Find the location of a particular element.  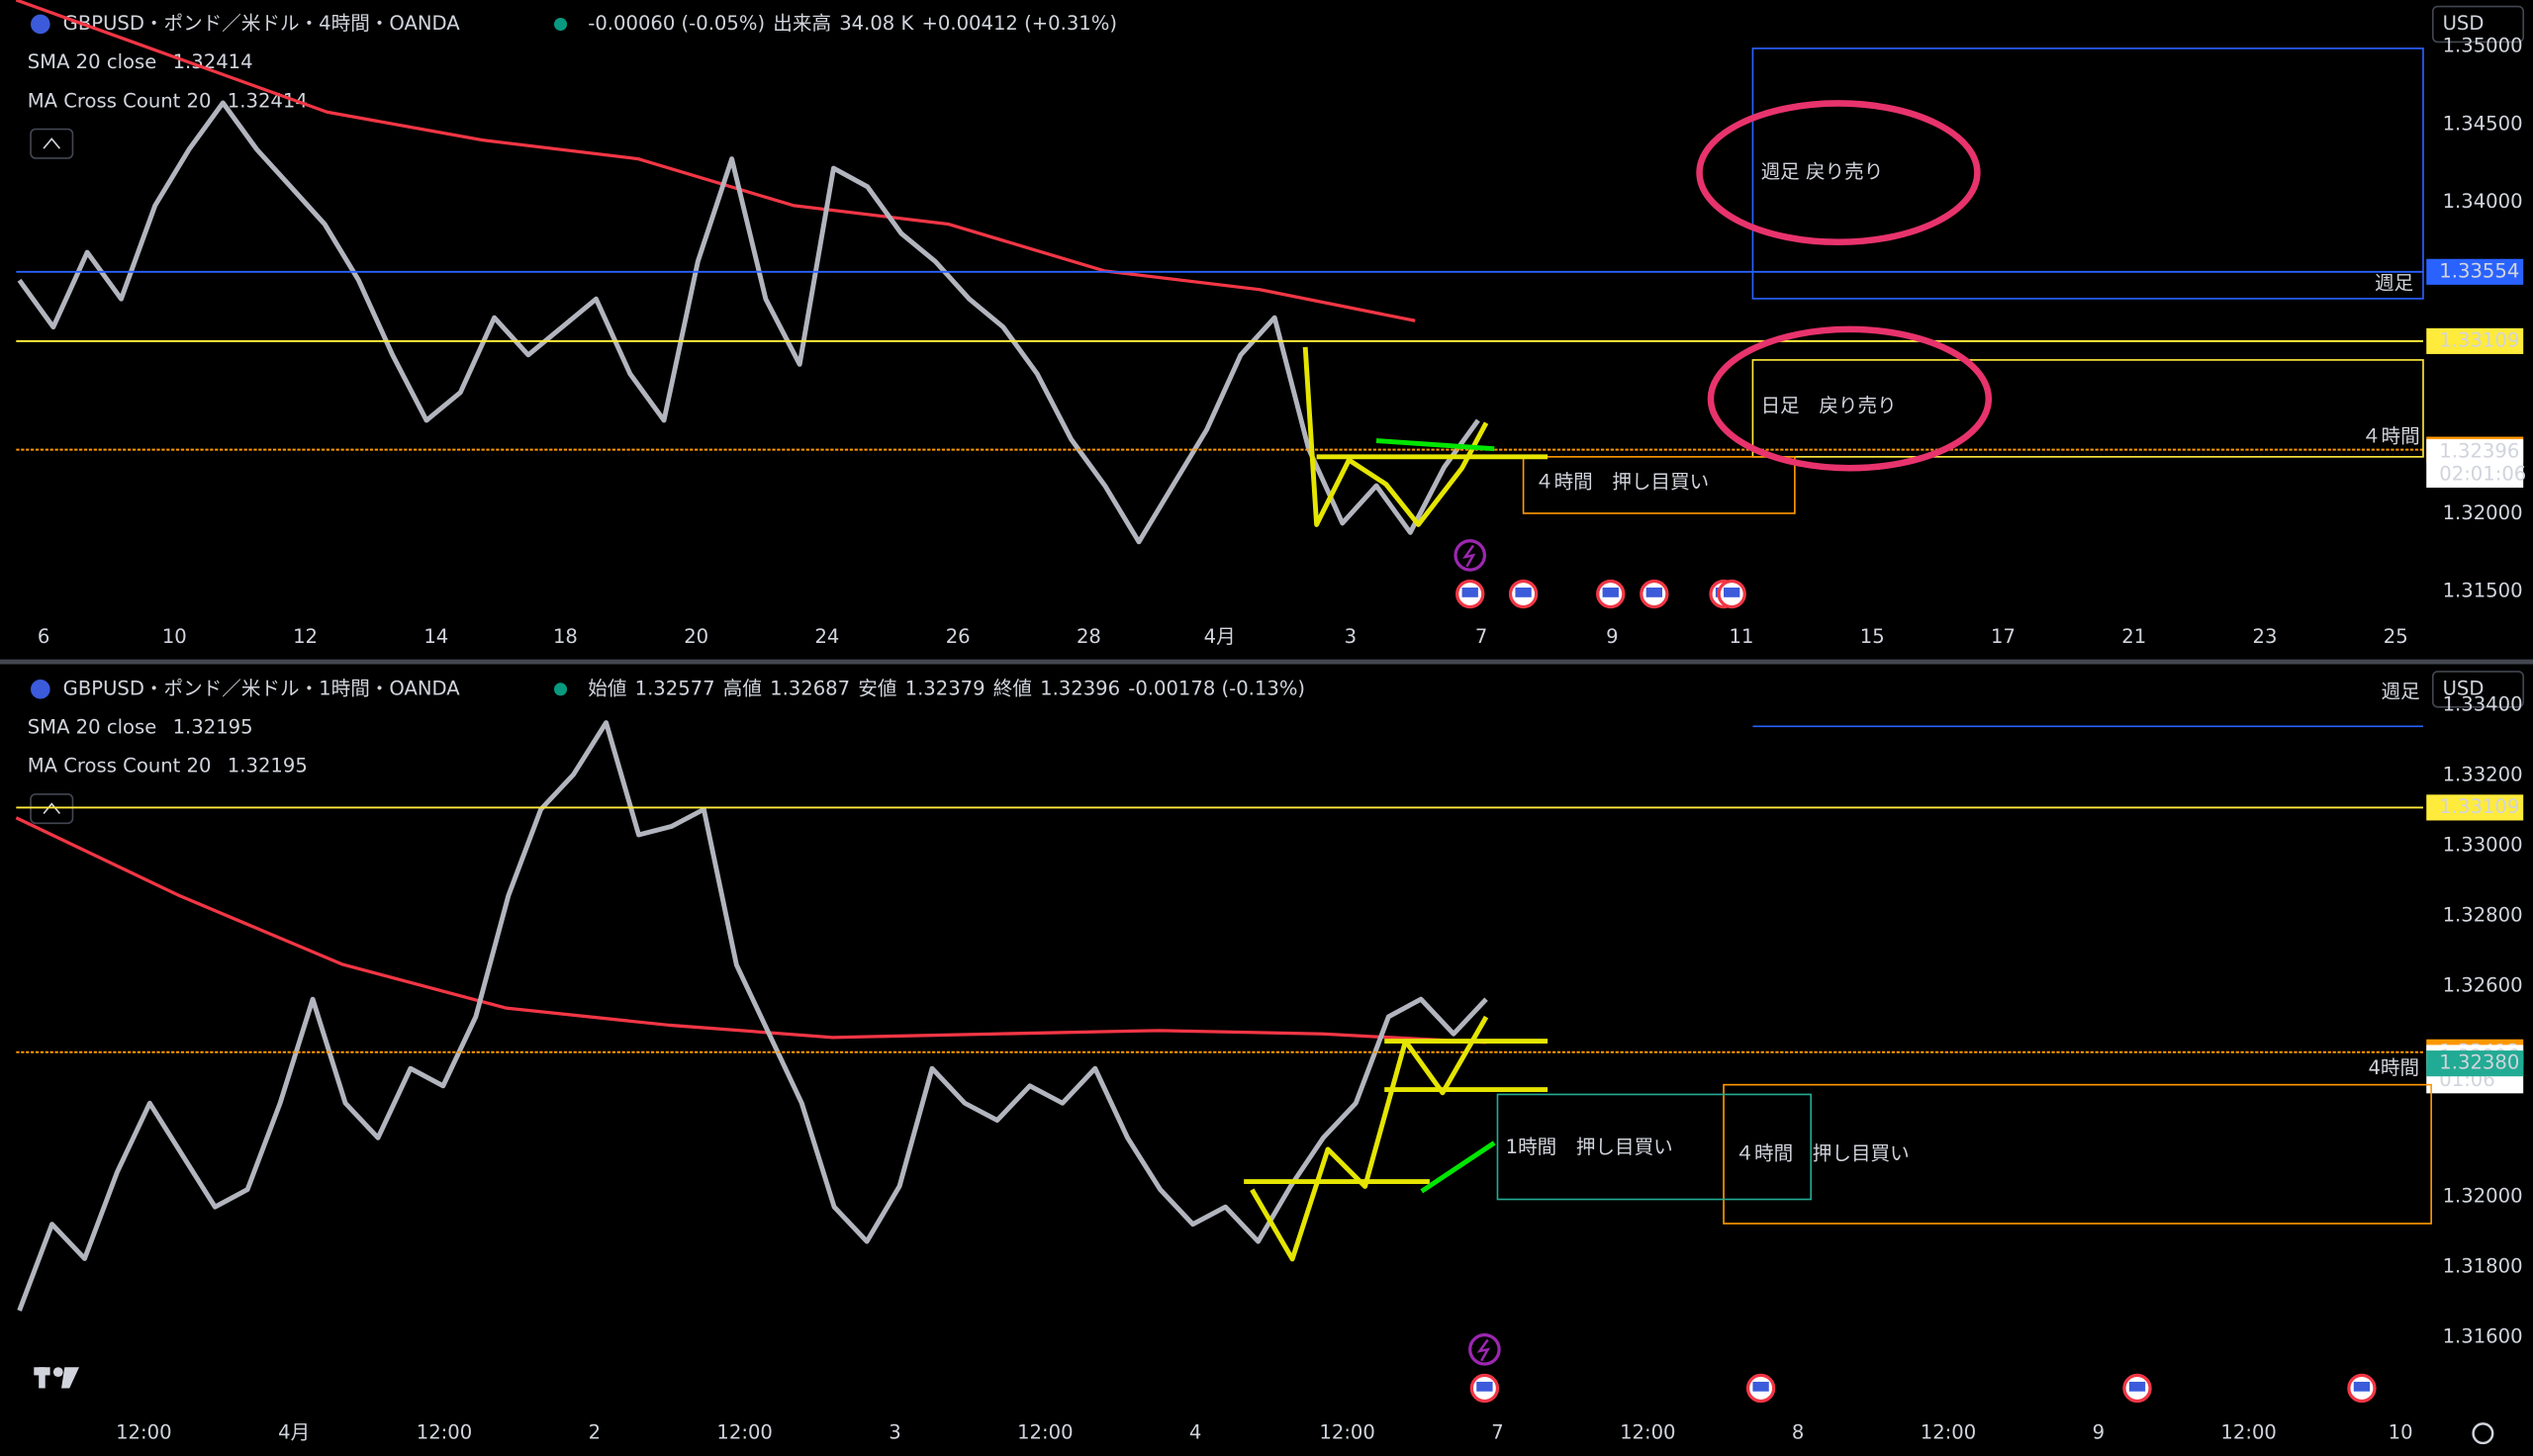

price-tick-label: 1.34500 is located at coordinates (2483, 123).